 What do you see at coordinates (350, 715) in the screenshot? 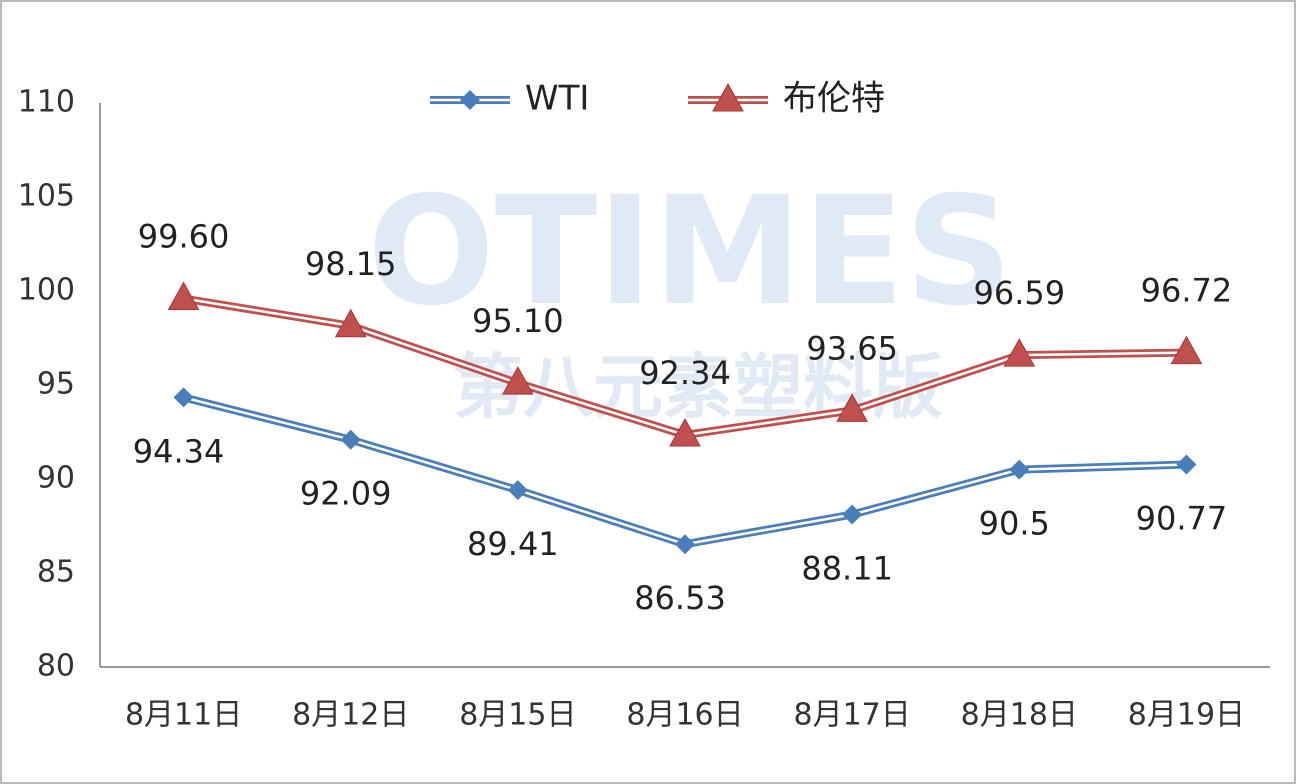
I see `x-tick-label: 8月12日` at bounding box center [350, 715].